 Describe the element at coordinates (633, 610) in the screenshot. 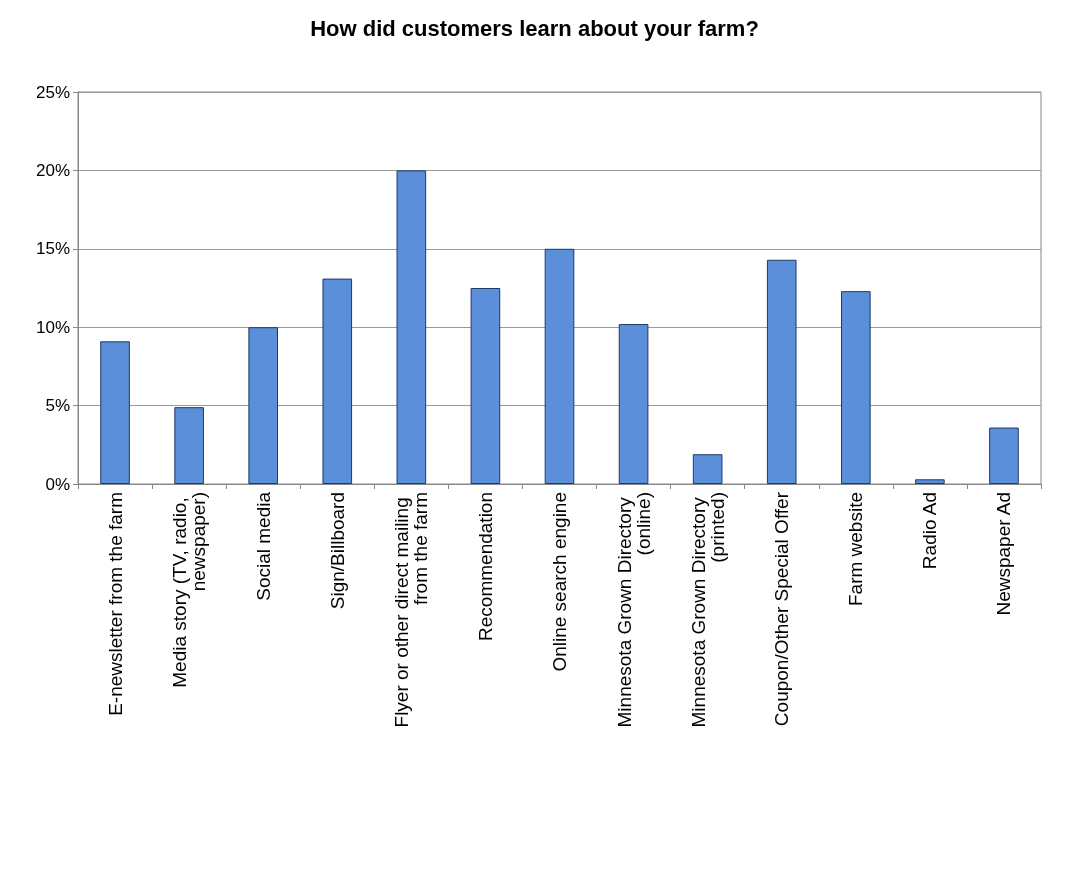

I see `x-tick-label: Minnesota Grown Directory (online)` at that location.